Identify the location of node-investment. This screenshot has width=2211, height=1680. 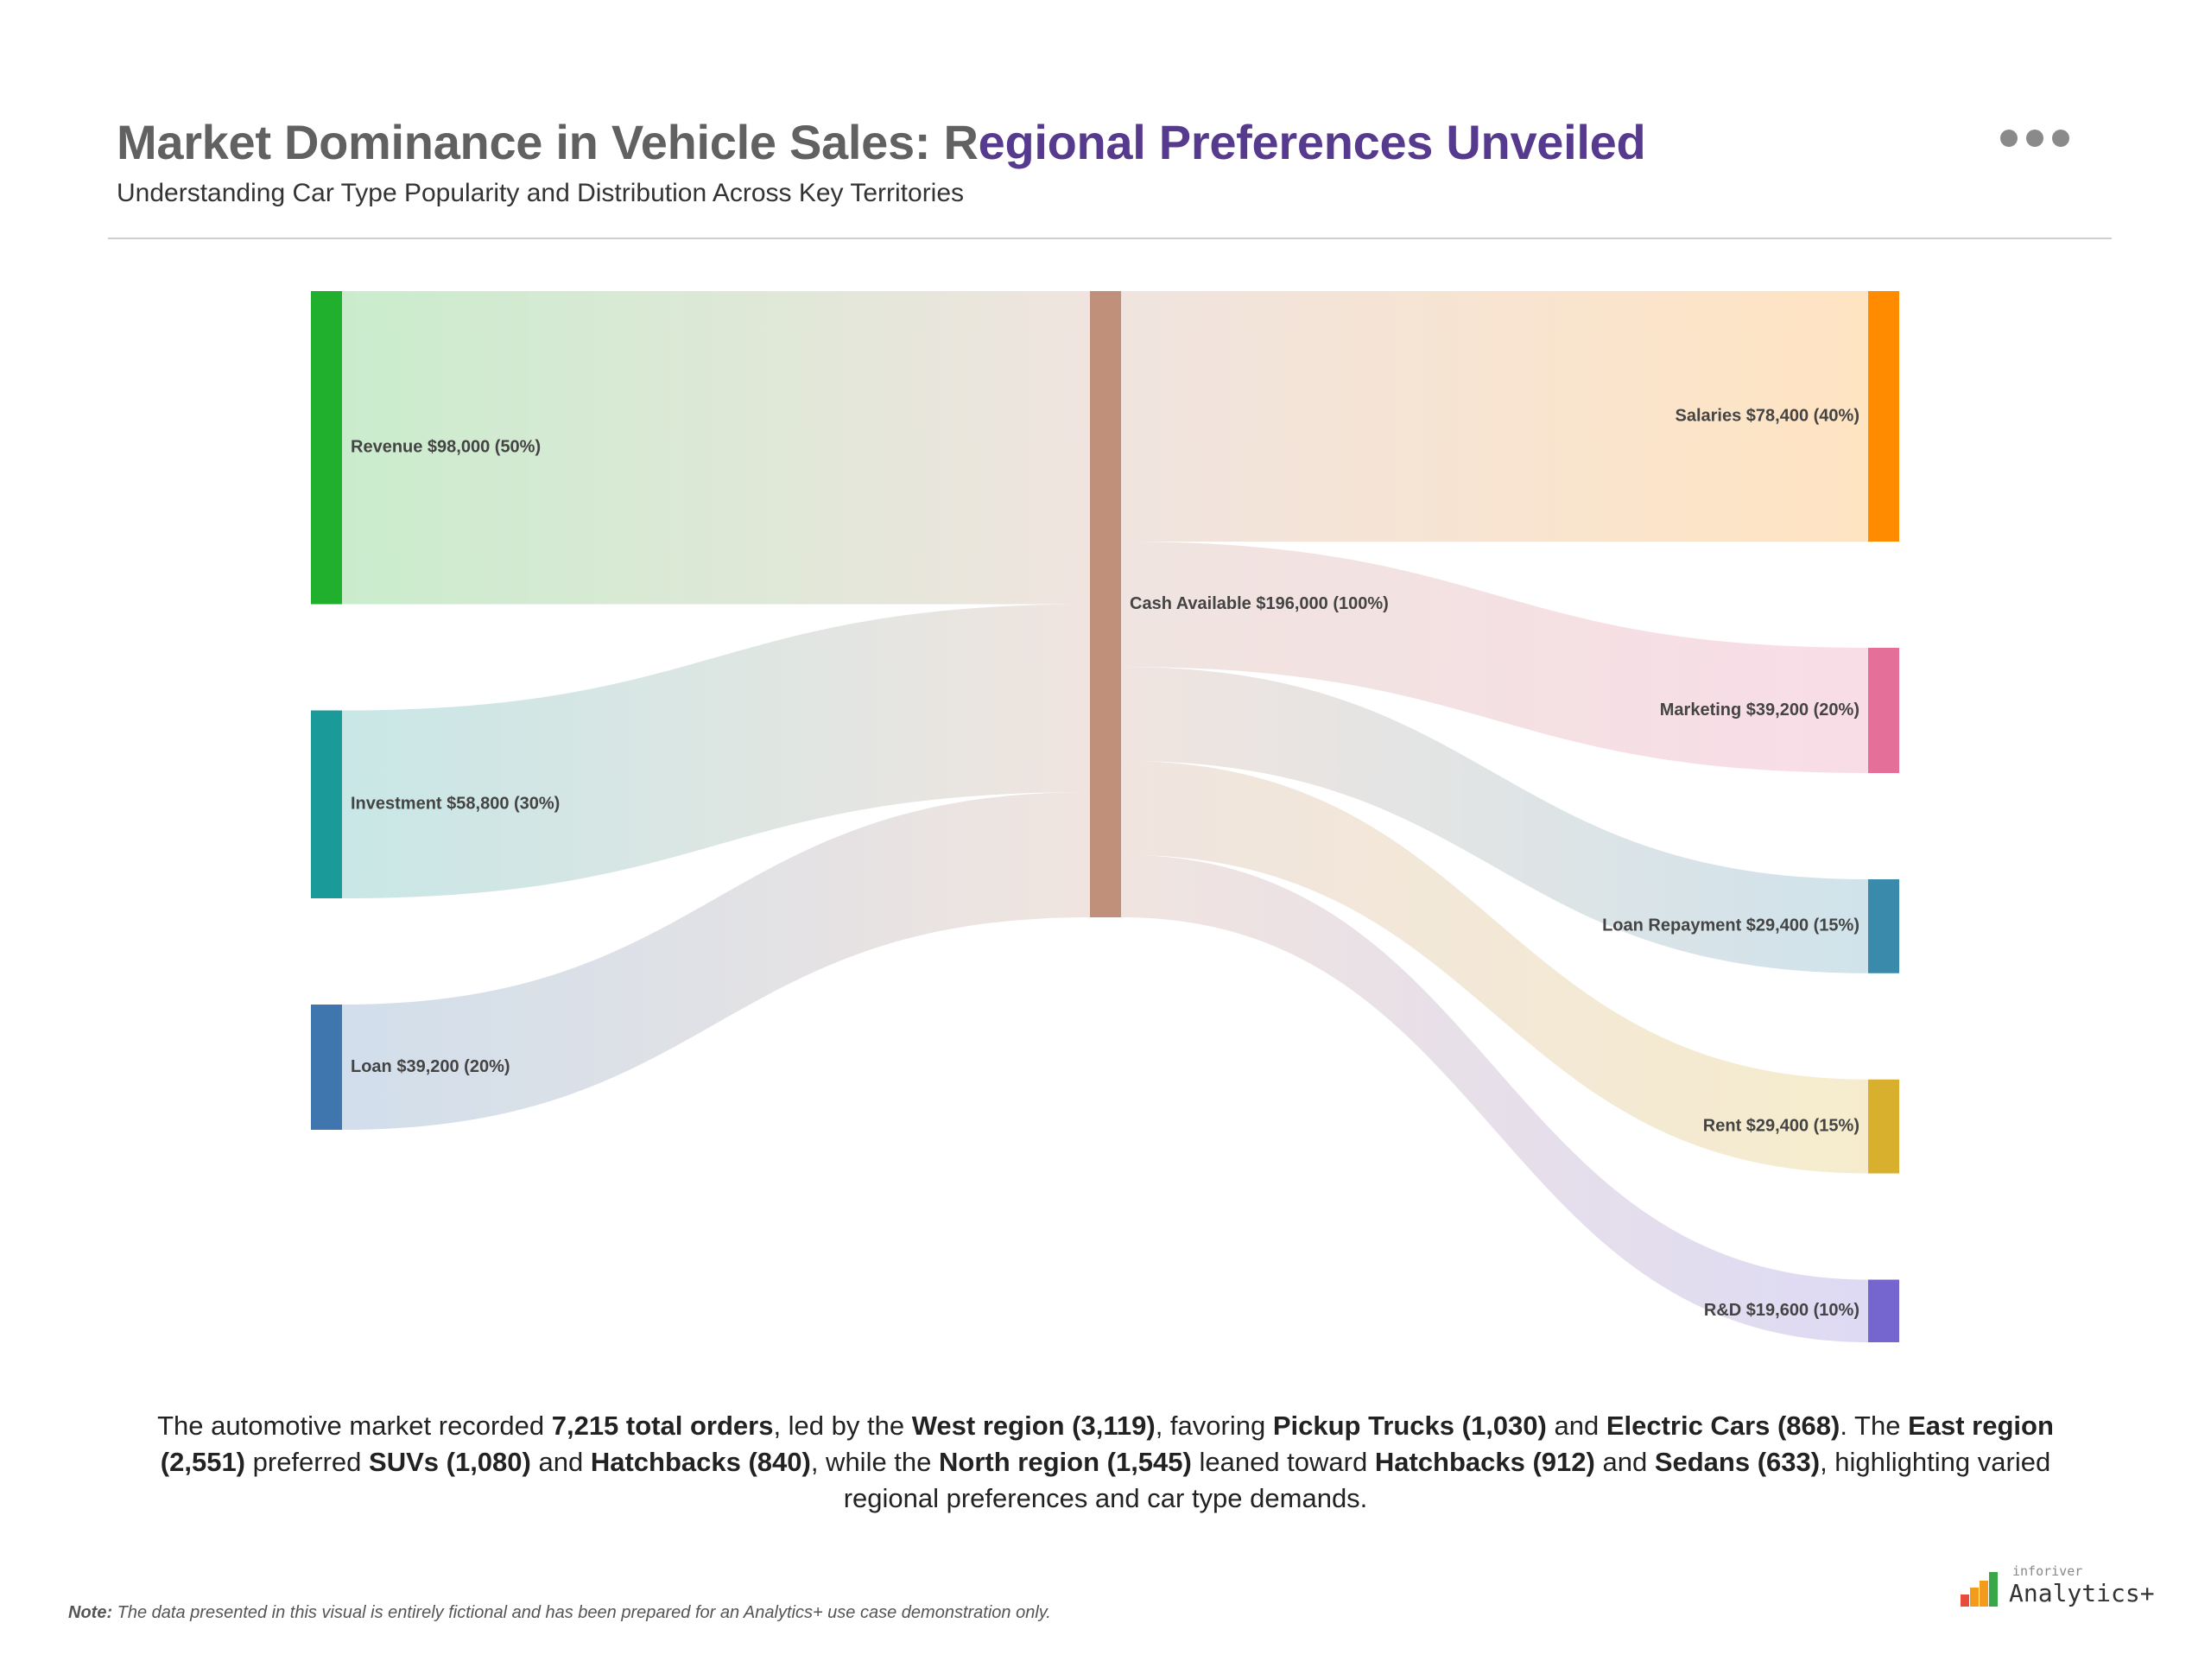
(326, 805).